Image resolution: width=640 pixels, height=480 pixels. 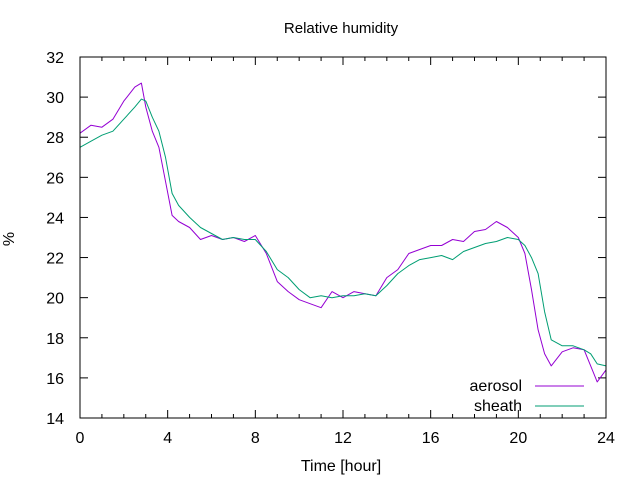 I want to click on legend-label-sheath: sheath, so click(x=498, y=406).